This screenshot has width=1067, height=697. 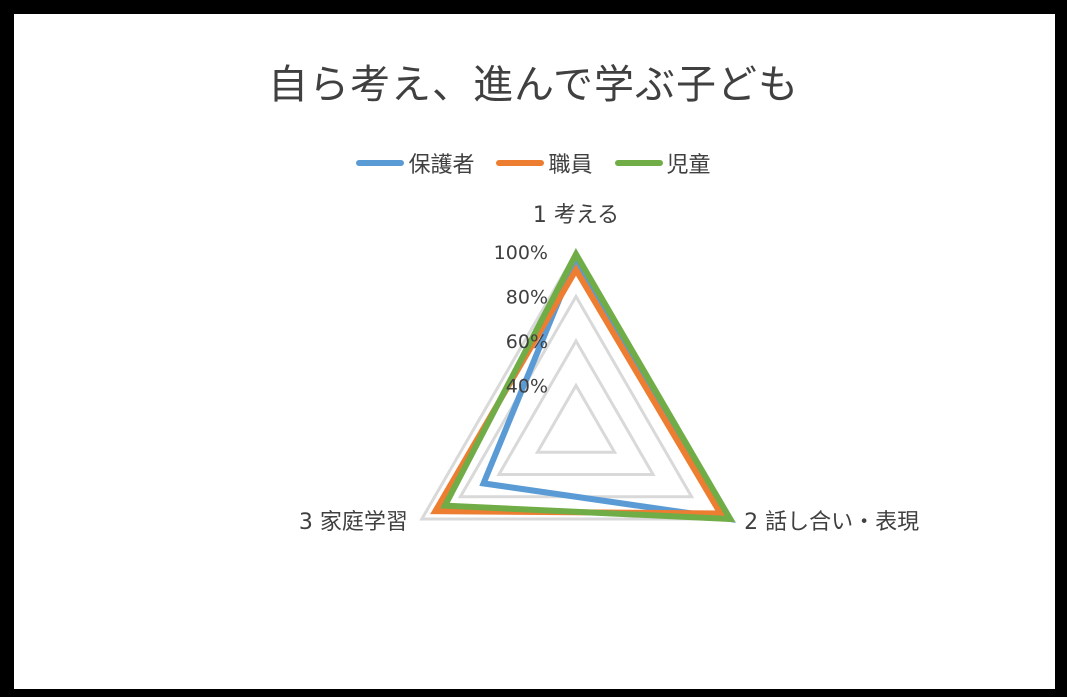 What do you see at coordinates (441, 165) in the screenshot?
I see `legend-label-hogosha: 保護者` at bounding box center [441, 165].